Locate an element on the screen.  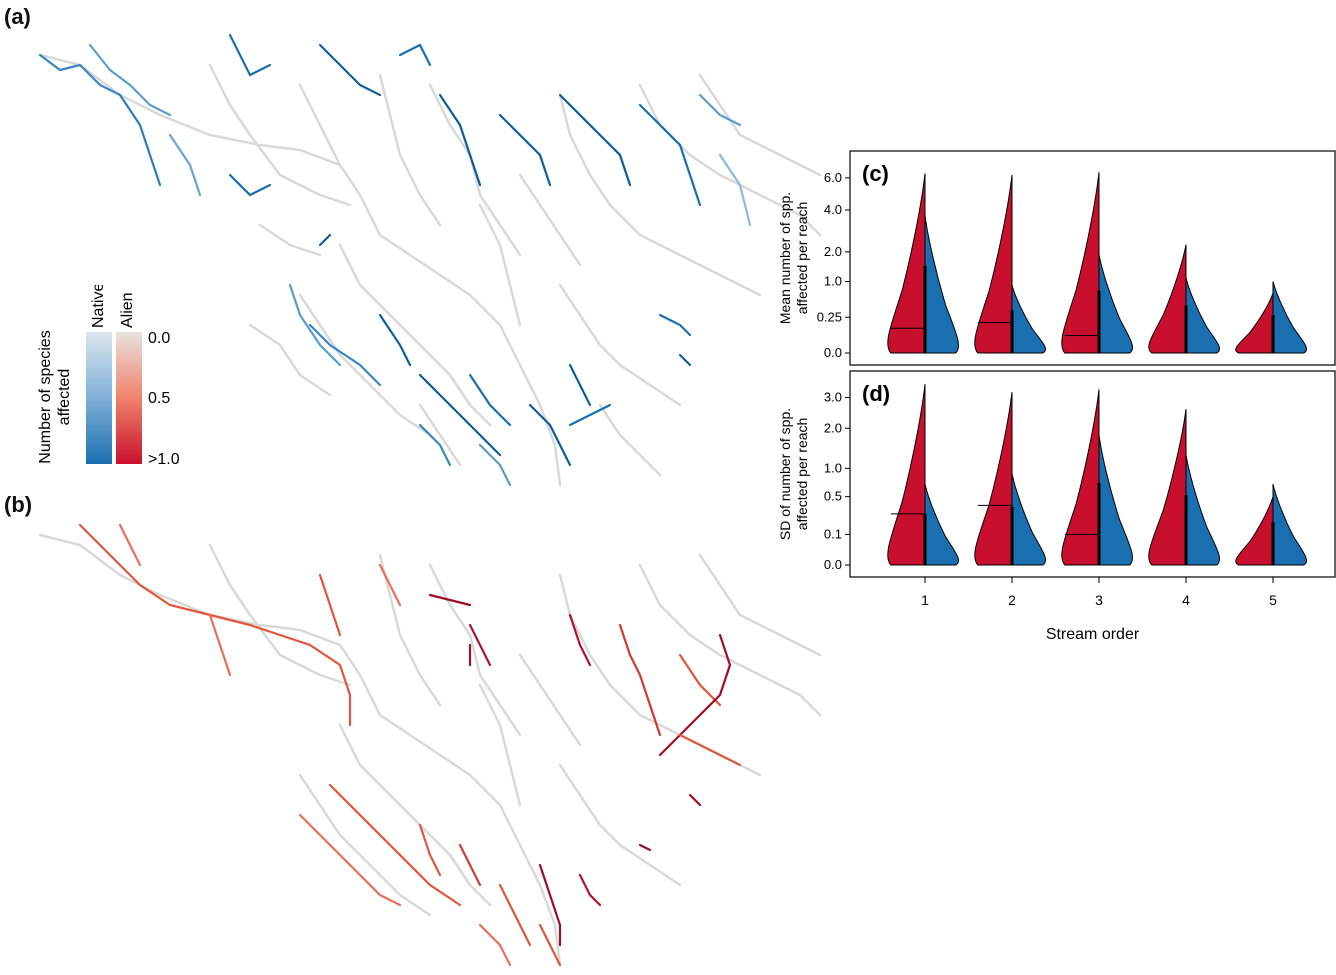
y-axis-label-line: Mean number of spp. is located at coordinates (785, 258).